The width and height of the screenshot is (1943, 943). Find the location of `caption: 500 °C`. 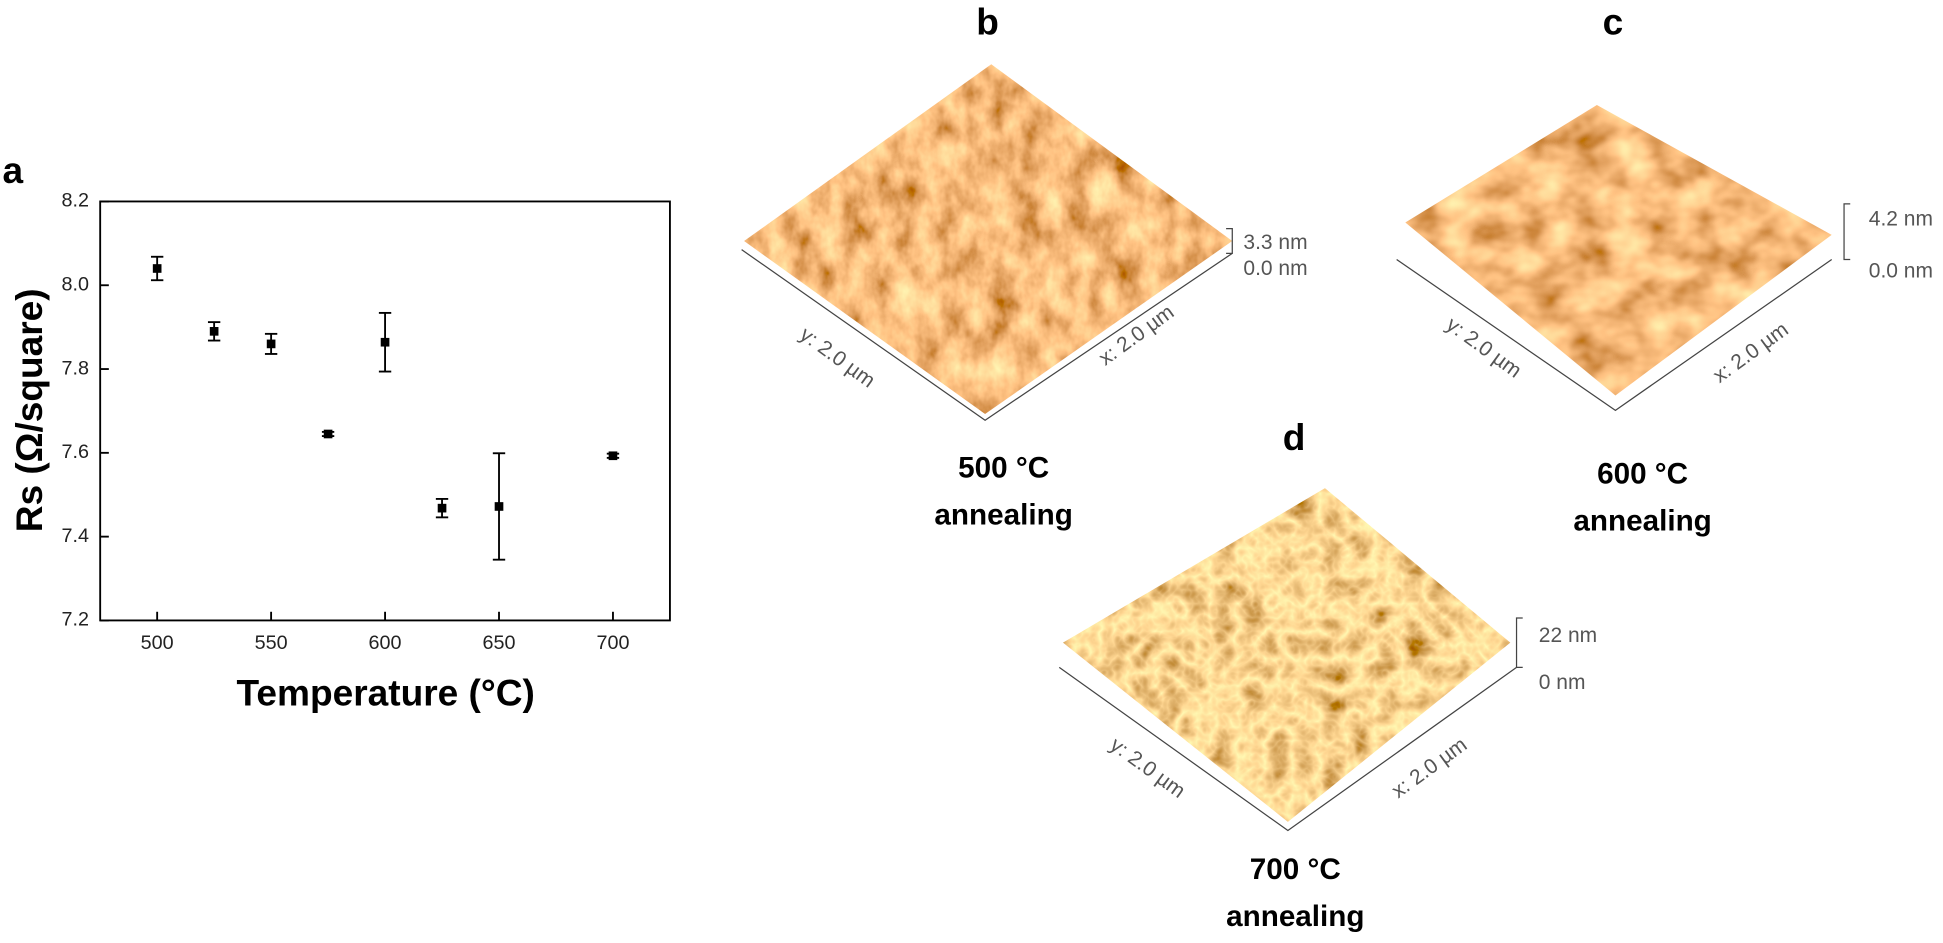

caption: 500 °C is located at coordinates (1003, 467).